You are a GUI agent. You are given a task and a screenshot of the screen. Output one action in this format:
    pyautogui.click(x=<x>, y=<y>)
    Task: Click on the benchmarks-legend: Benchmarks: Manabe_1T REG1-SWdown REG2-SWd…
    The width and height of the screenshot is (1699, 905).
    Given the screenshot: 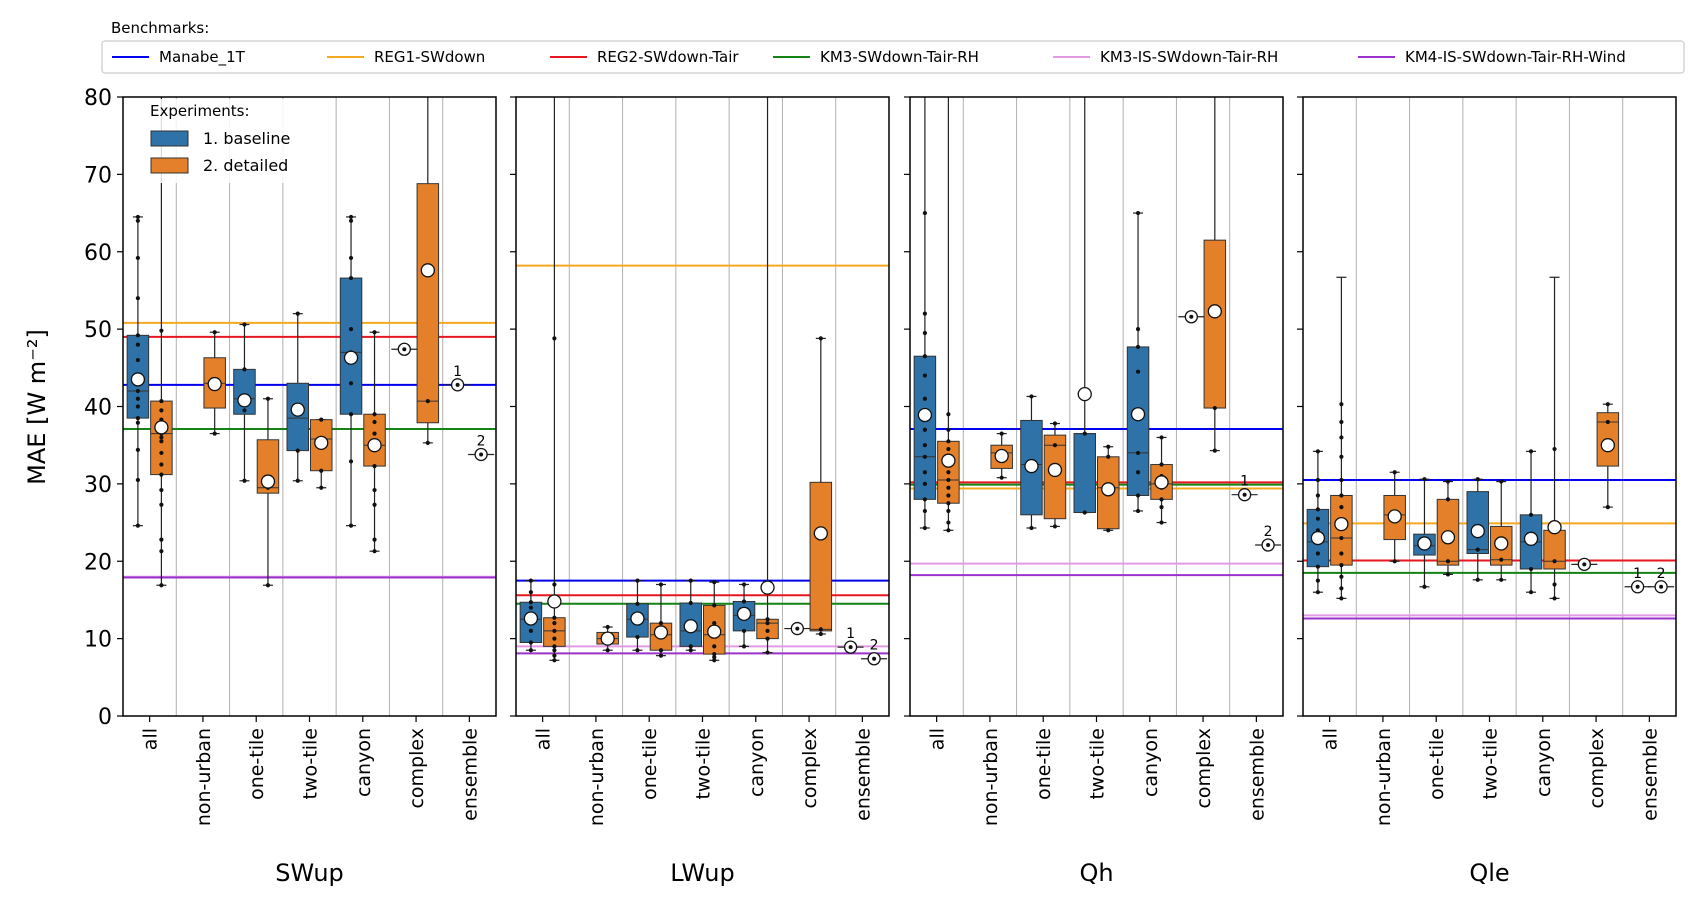 What is the action you would take?
    pyautogui.click(x=893, y=46)
    